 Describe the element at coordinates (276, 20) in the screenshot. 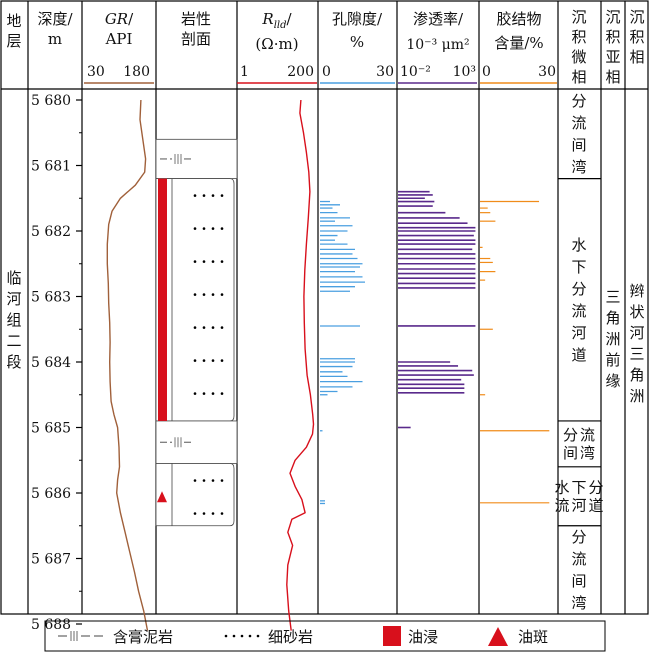

I see `rlld-header: Rlld/` at that location.